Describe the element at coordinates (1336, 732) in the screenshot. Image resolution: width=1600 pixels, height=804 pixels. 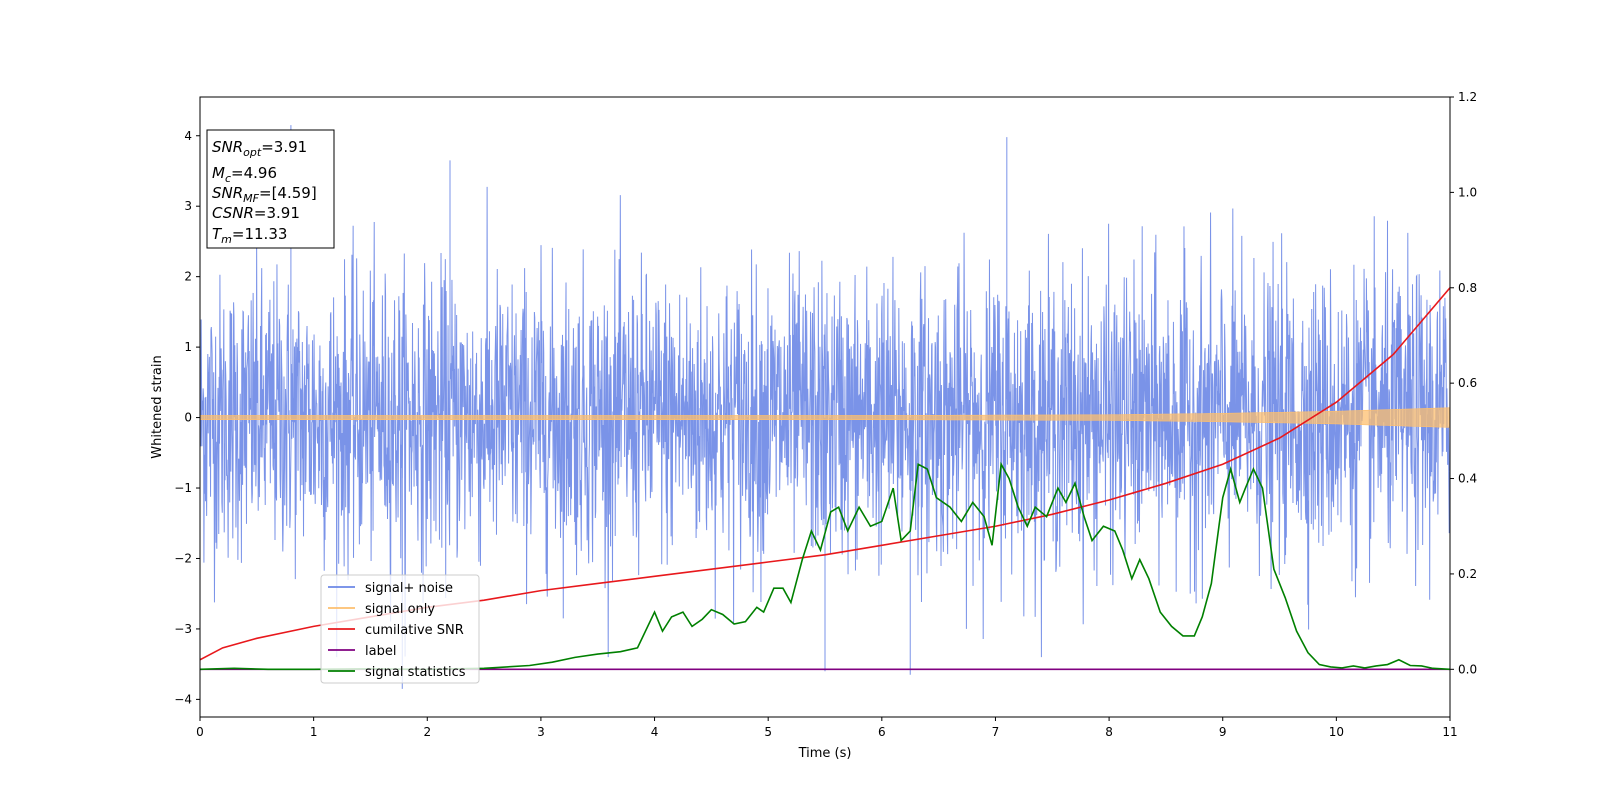
I see `x-tick-label: 10` at that location.